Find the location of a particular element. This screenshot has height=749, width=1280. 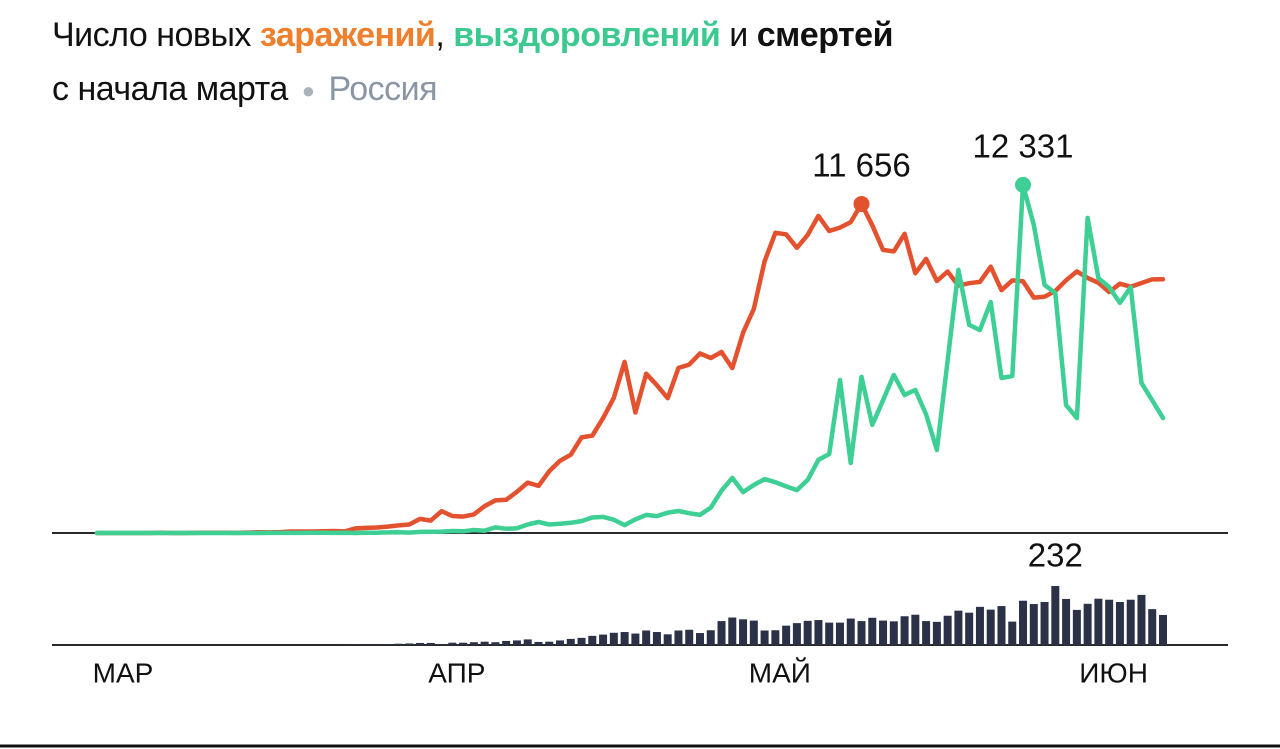

title-recoveries: выздоровлений is located at coordinates (587, 35).